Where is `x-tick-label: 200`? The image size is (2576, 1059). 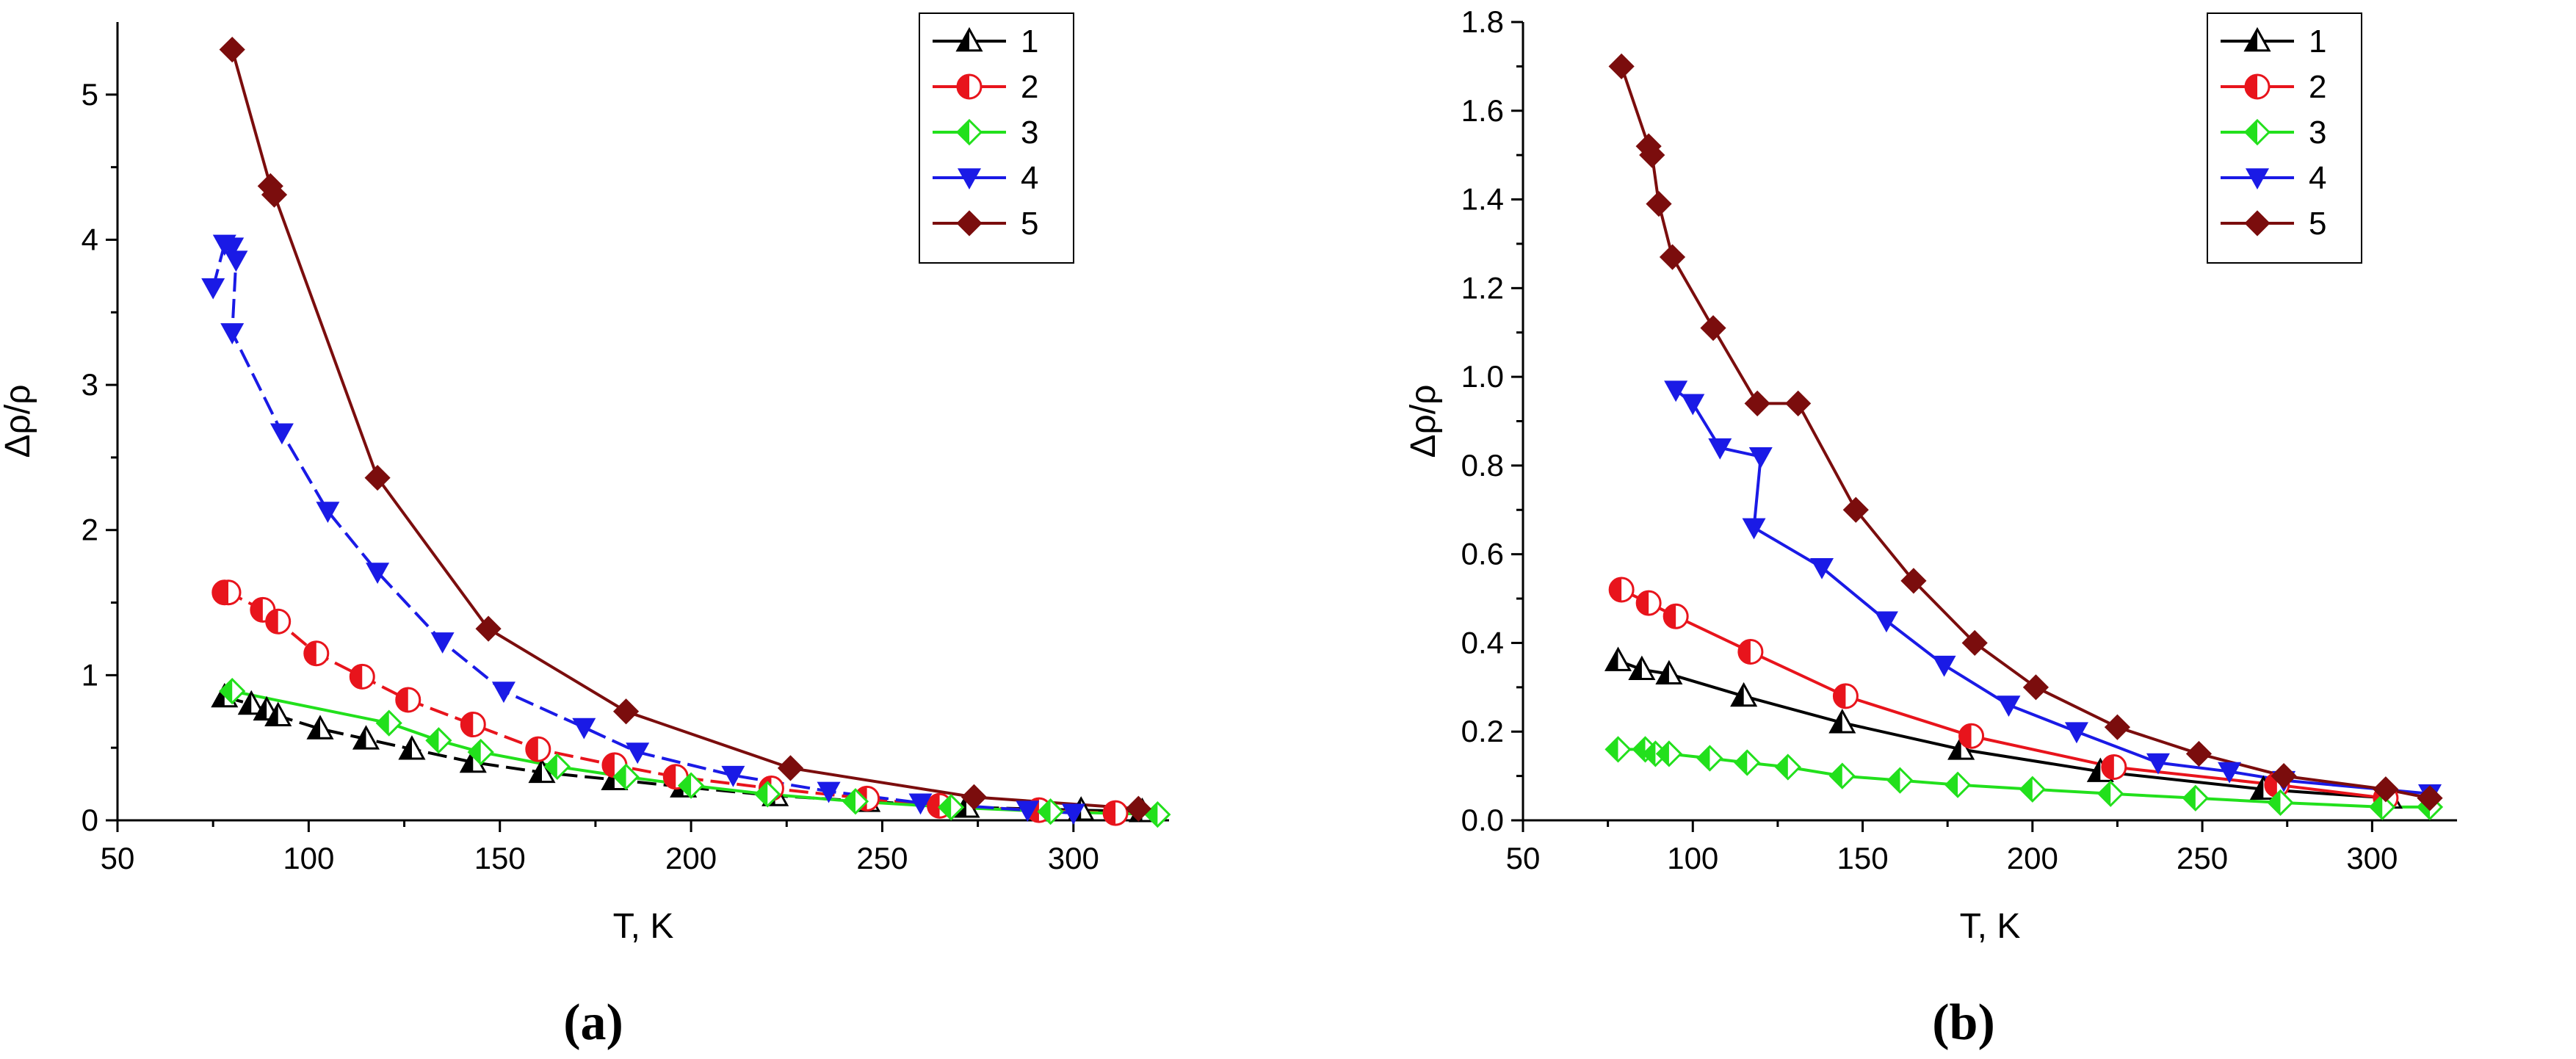 x-tick-label: 200 is located at coordinates (2032, 858).